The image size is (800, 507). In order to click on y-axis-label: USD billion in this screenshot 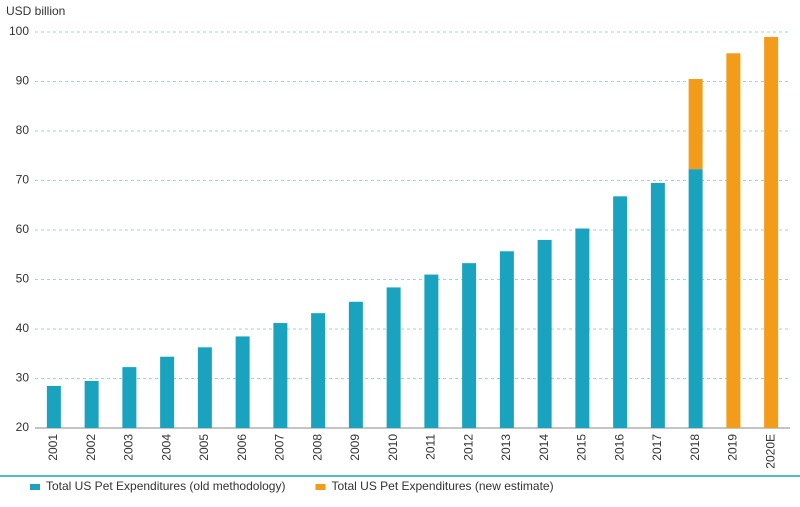, I will do `click(35, 11)`.